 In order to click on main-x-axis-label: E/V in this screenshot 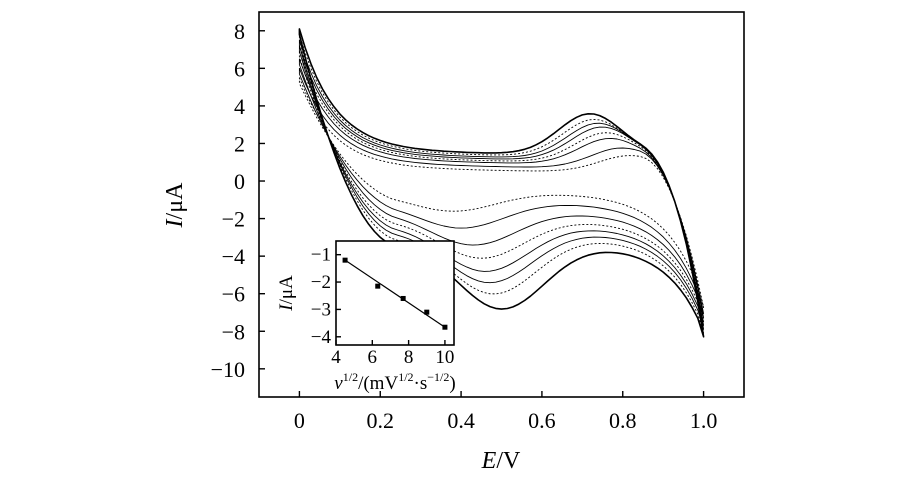, I will do `click(501, 461)`.